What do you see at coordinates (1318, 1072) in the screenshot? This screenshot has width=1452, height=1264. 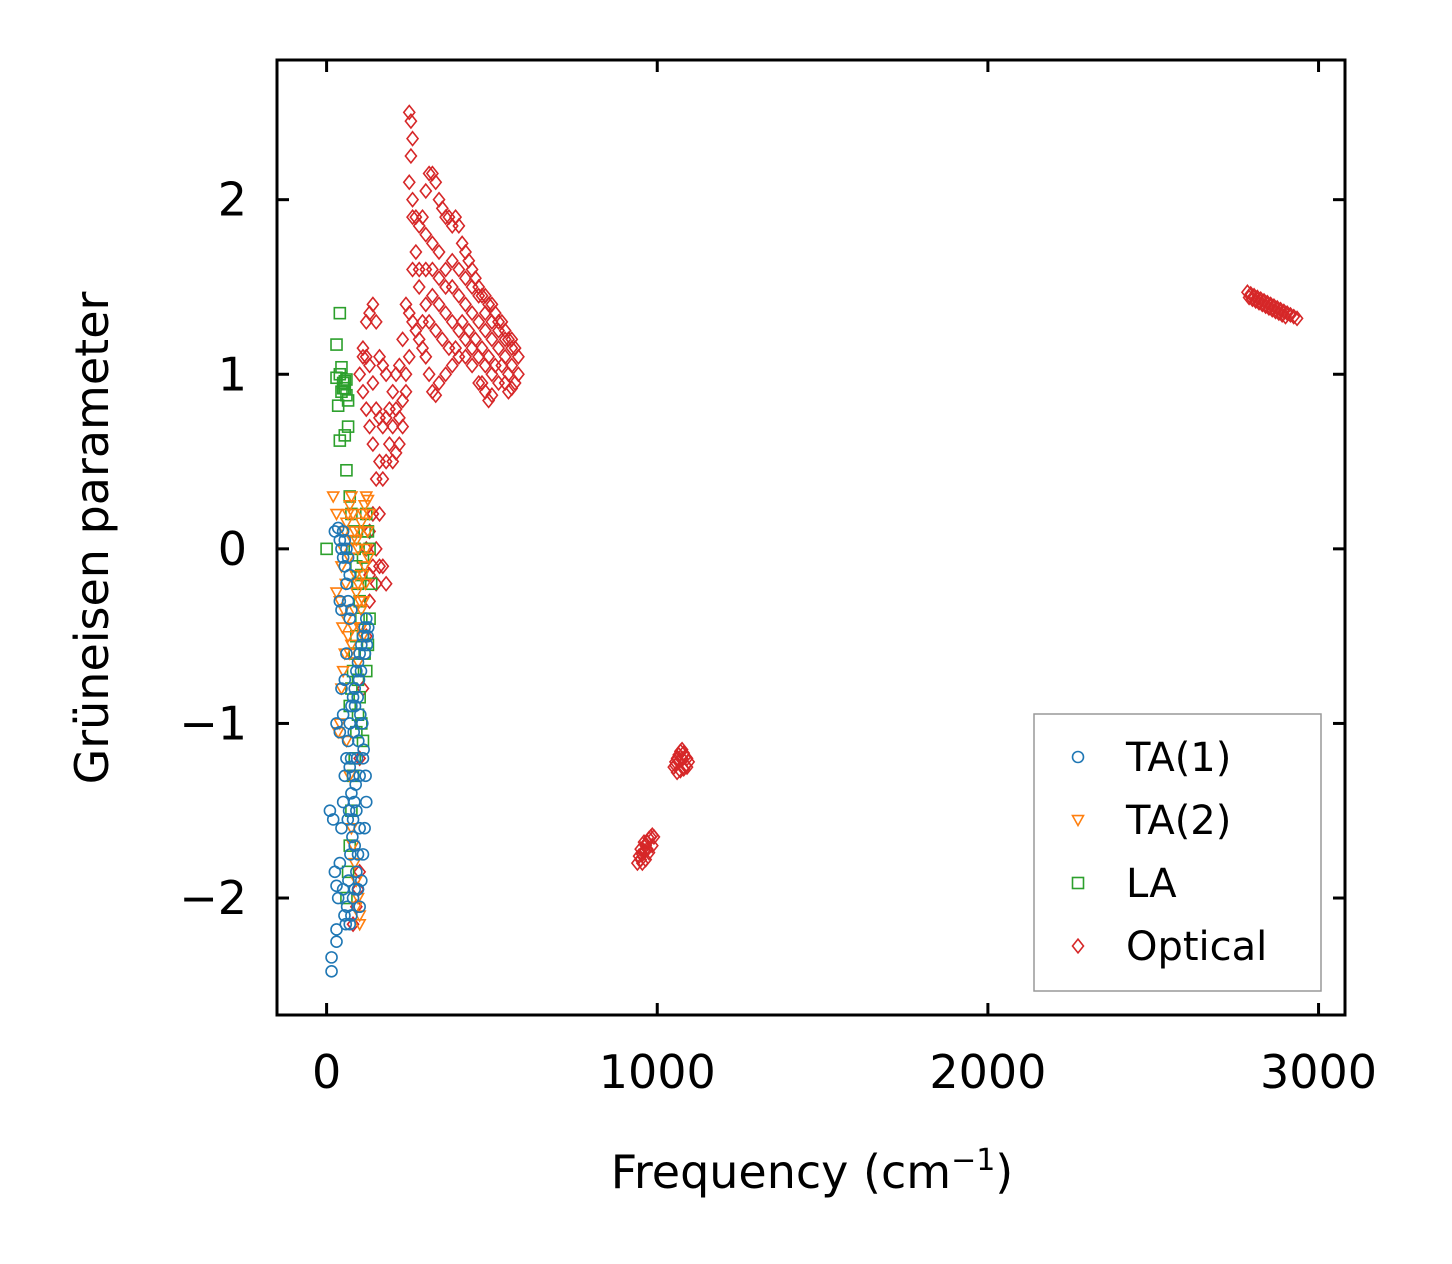 I see `x-tick-label: 3000` at bounding box center [1318, 1072].